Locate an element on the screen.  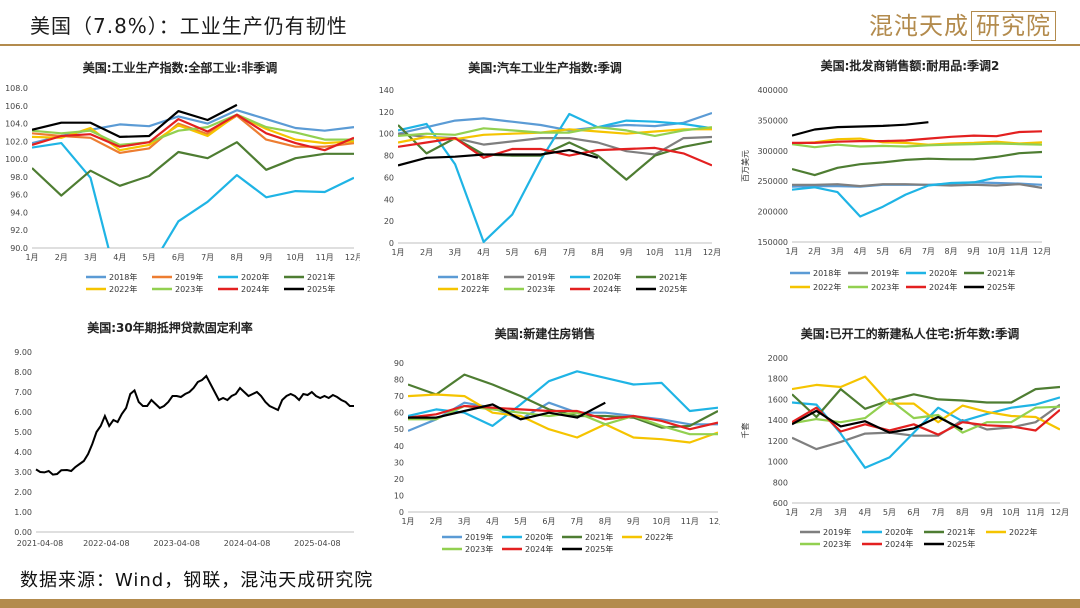
chart-title: 美国:批发商销售额:耐用品:季调2 is located at coordinates (910, 65).